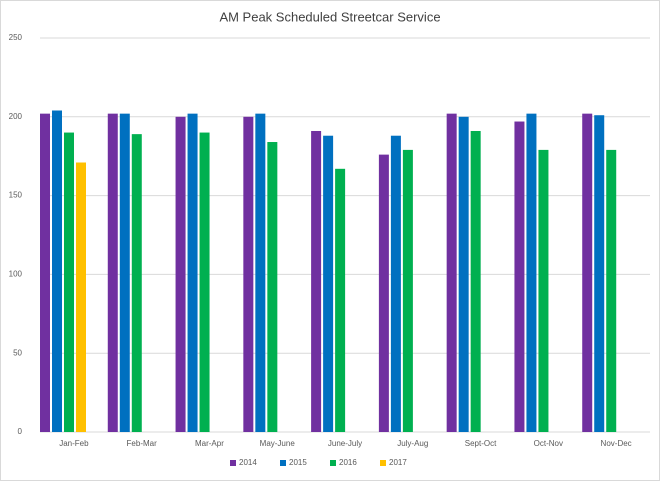  Describe the element at coordinates (481, 443) in the screenshot. I see `x-tick-label: Sept-Oct` at that location.